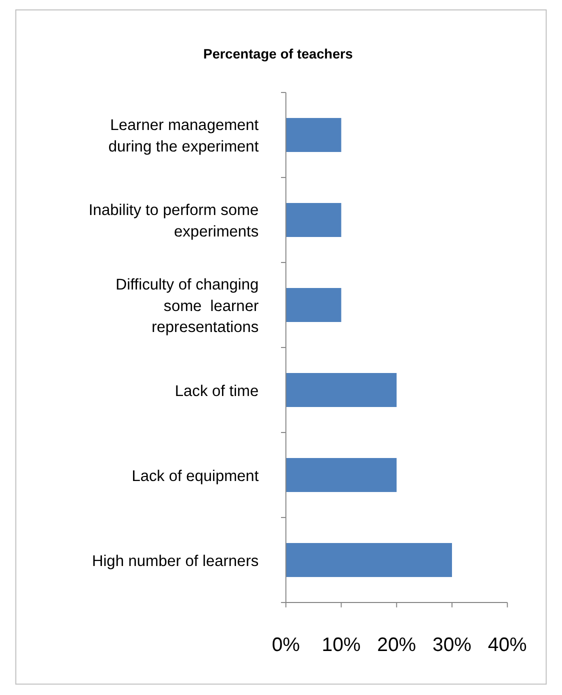  What do you see at coordinates (184, 136) in the screenshot?
I see `y-tick-label: Learner management during the experiment` at bounding box center [184, 136].